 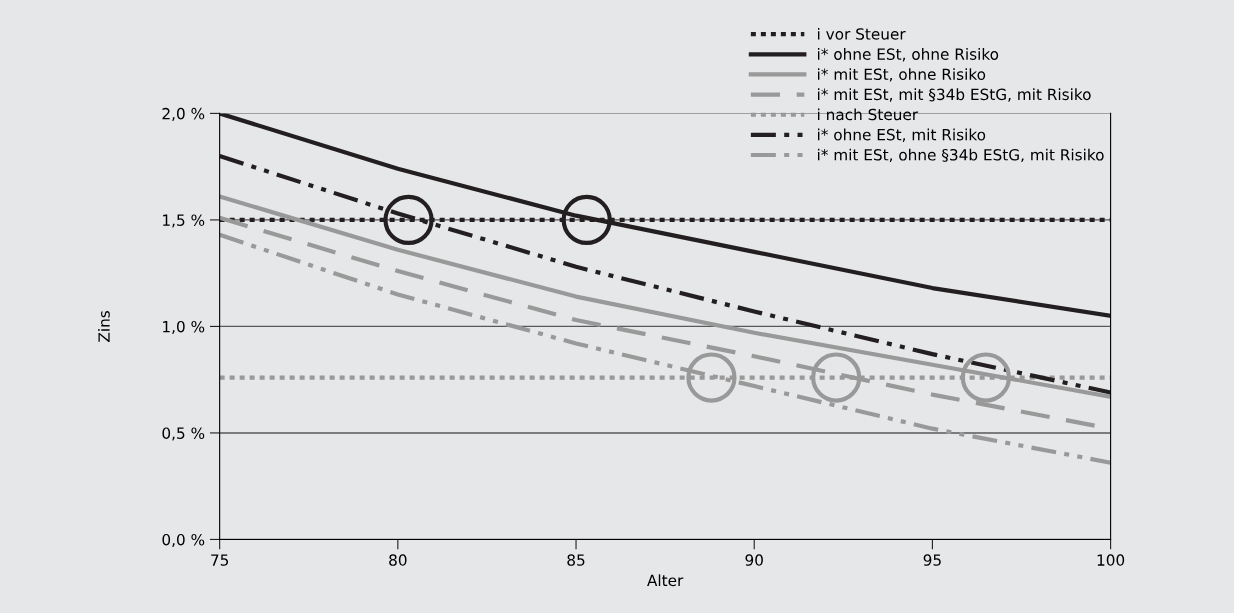 What do you see at coordinates (868, 114) in the screenshot?
I see `legend-label: i nach Steuer` at bounding box center [868, 114].